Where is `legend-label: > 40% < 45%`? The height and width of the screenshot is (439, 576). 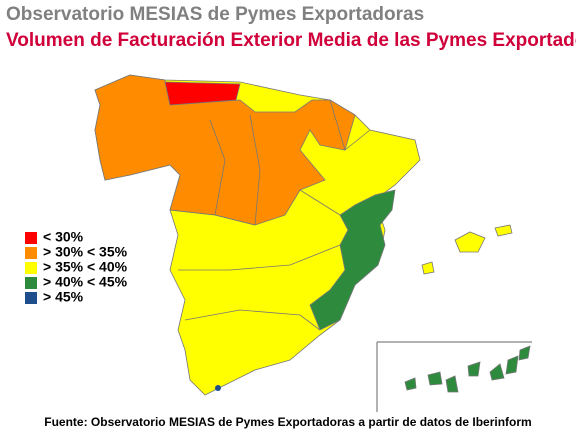 legend-label: > 40% < 45% is located at coordinates (85, 282).